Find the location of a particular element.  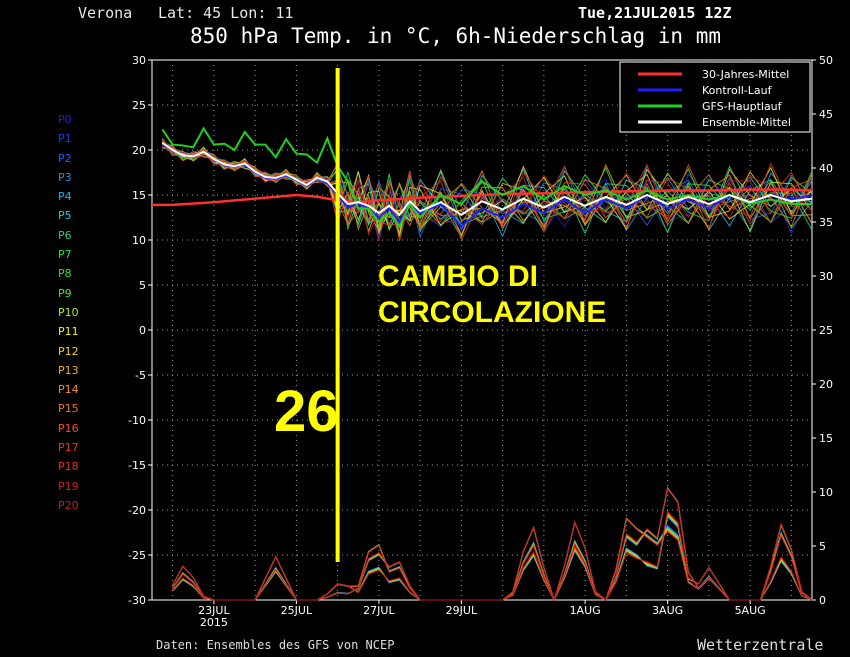

right-axis-tick-label: 10 is located at coordinates (826, 492).